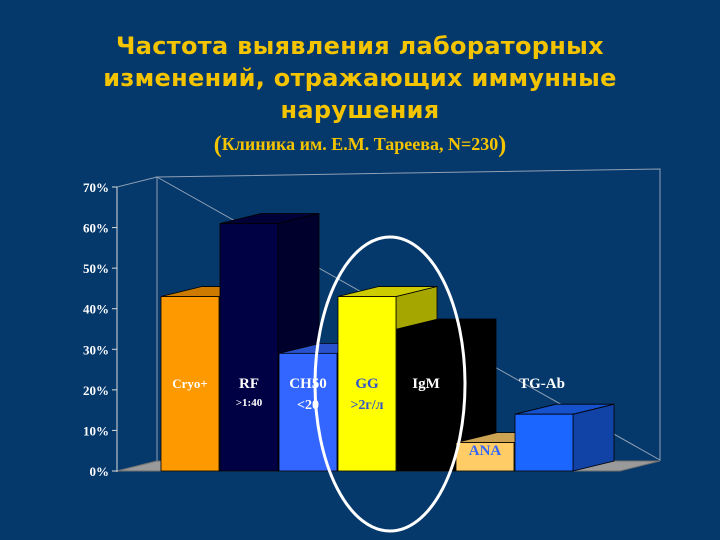  Describe the element at coordinates (542, 384) in the screenshot. I see `bar-label: TG-Ab` at that location.